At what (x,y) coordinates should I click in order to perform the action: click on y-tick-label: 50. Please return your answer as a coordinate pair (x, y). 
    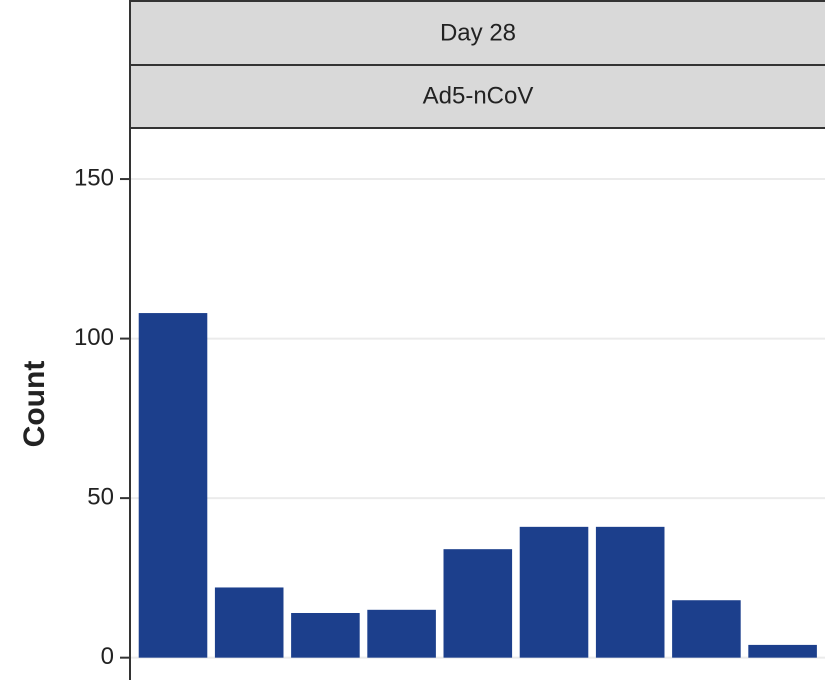
    Looking at the image, I should click on (100, 496).